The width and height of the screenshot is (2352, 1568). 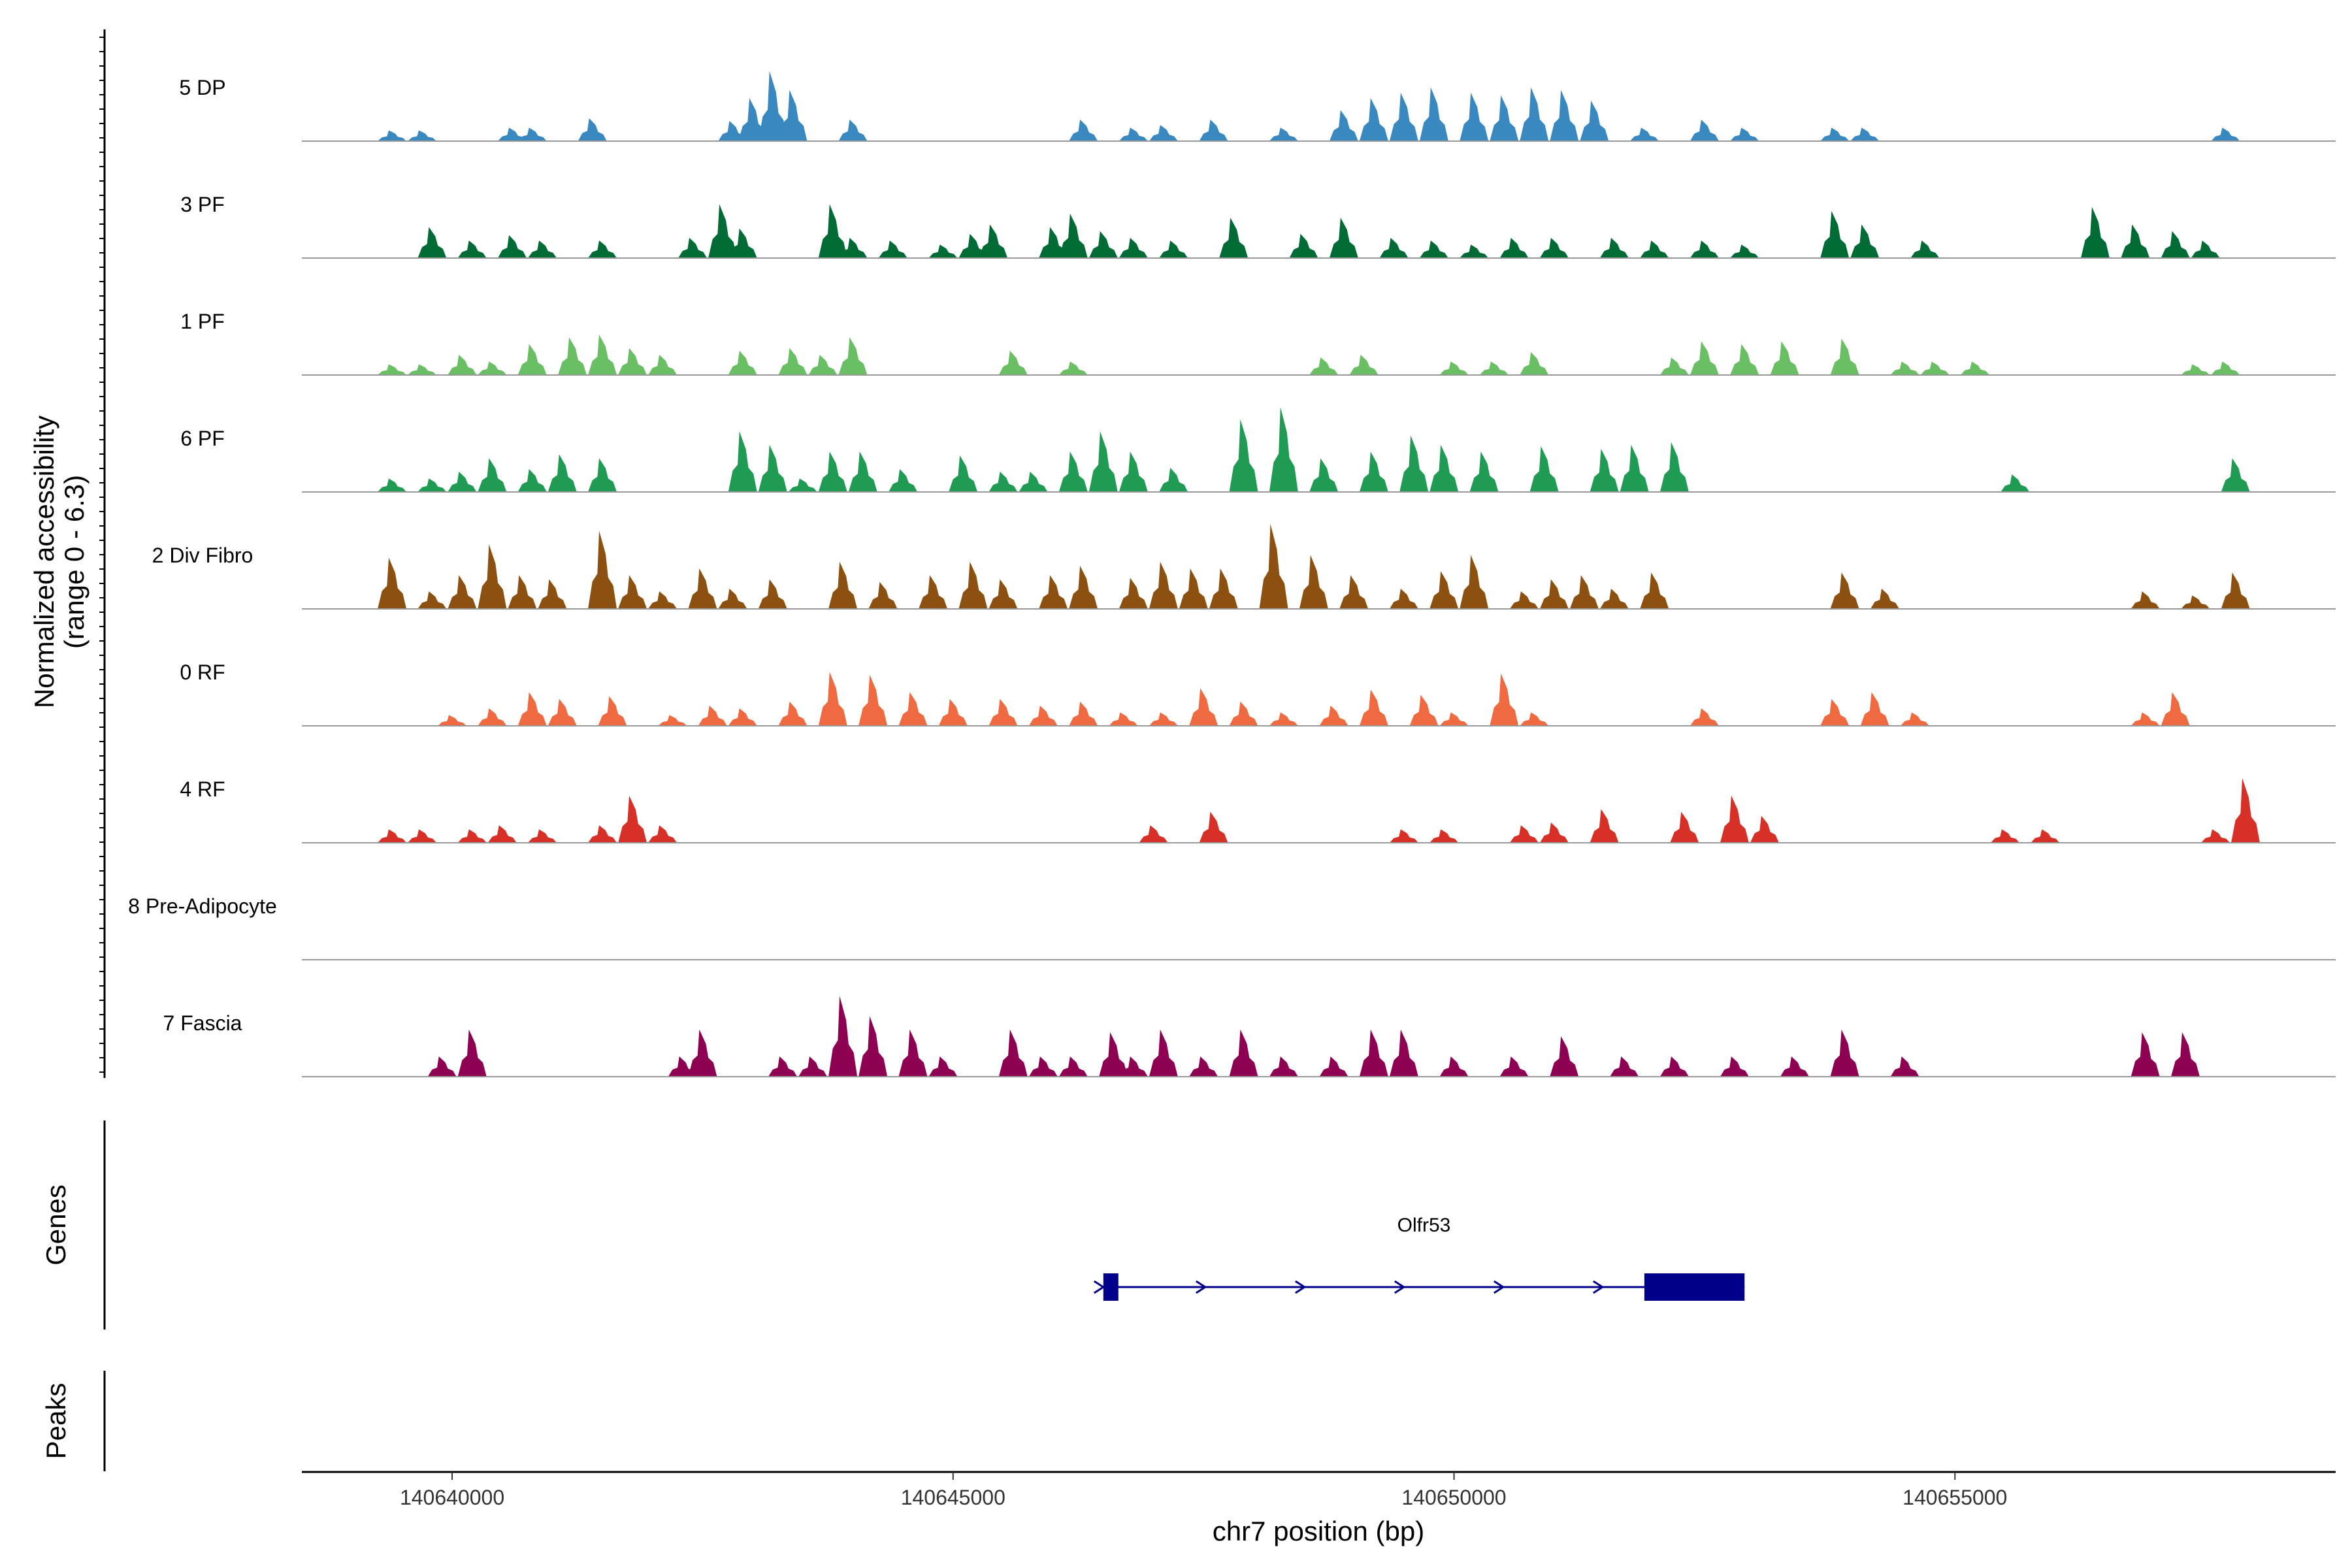 What do you see at coordinates (1257, 106) in the screenshot?
I see `track-5-dp: 5 DP` at bounding box center [1257, 106].